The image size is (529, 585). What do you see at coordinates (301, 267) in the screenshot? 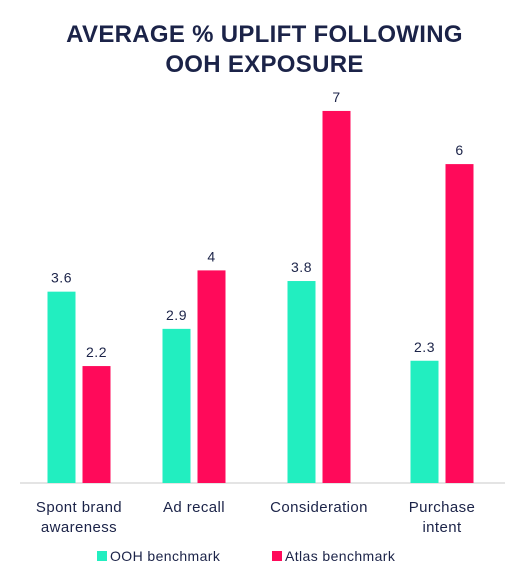
I see `data-label-ooh-2: 3.8` at bounding box center [301, 267].